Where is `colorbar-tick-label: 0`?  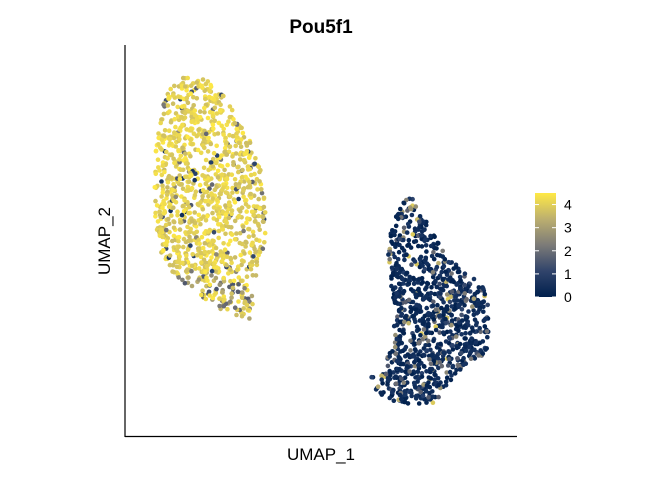 colorbar-tick-label: 0 is located at coordinates (568, 297).